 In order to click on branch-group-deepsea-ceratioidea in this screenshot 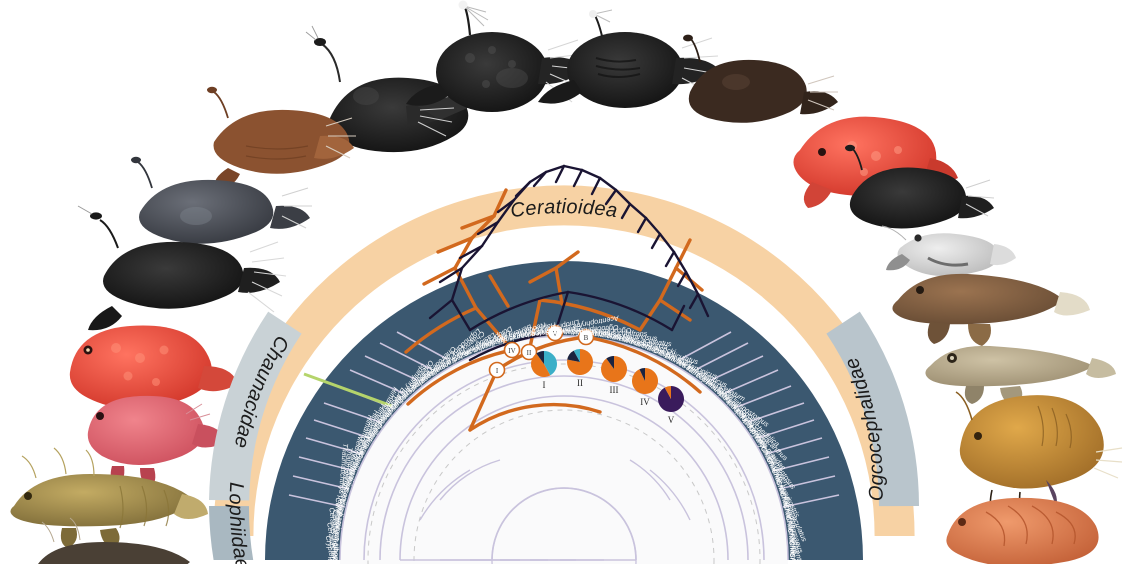, I will do `click(569, 263)`.